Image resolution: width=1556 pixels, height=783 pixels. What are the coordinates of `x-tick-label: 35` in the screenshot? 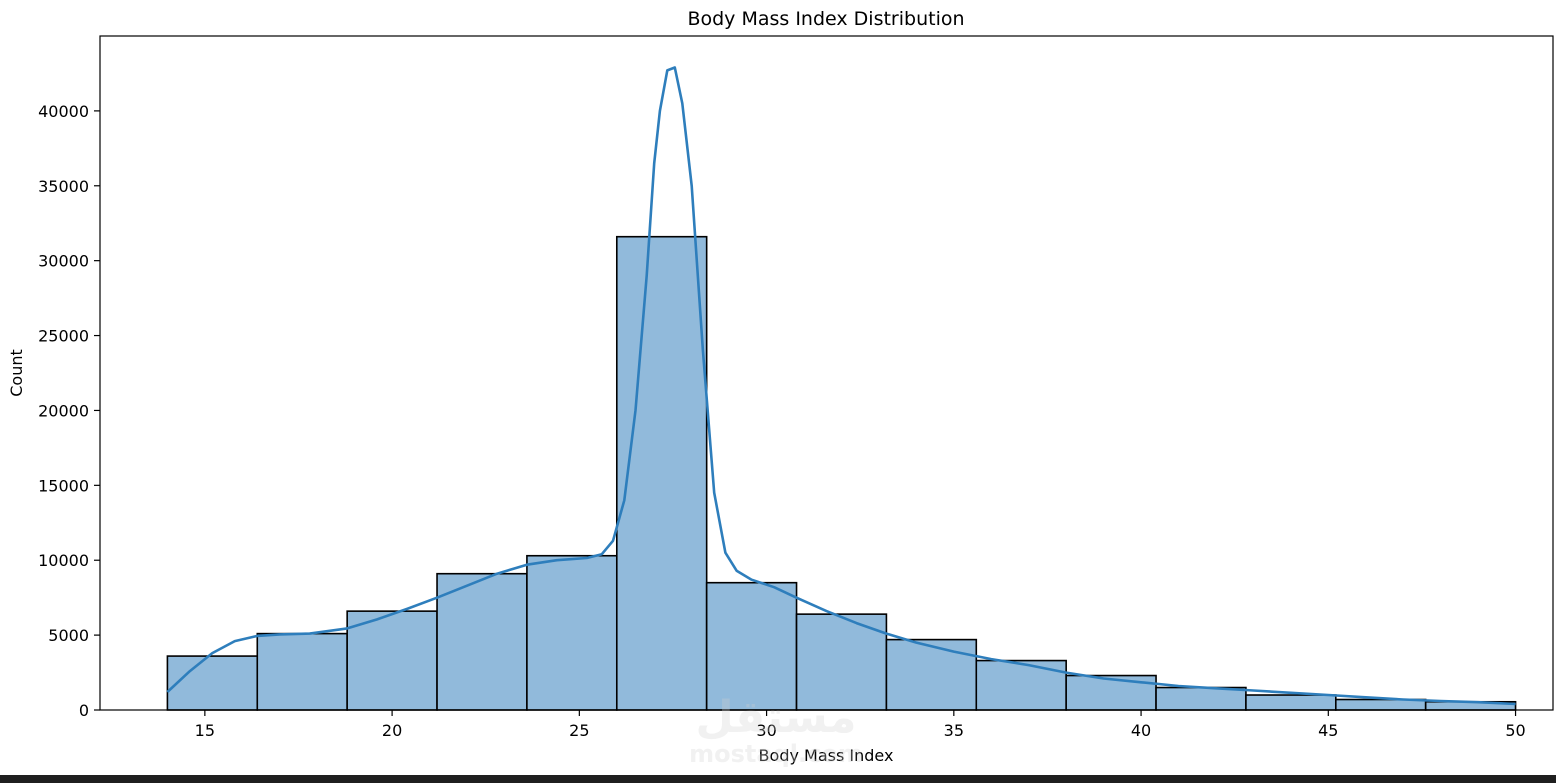 It's located at (954, 730).